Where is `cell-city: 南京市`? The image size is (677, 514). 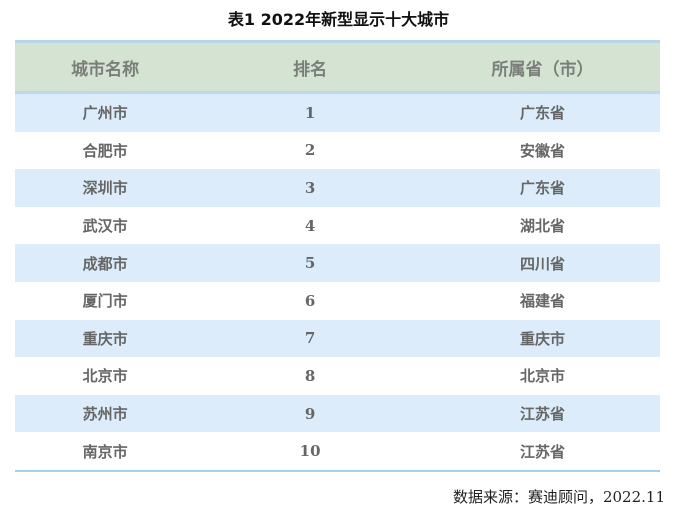
cell-city: 南京市 is located at coordinates (105, 452).